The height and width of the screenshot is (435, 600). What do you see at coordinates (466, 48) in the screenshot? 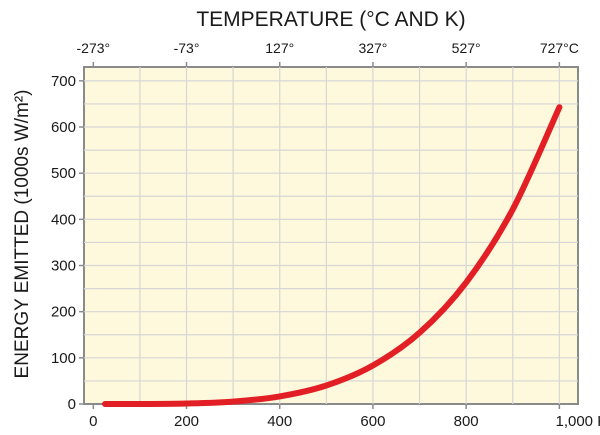
I see `top-tick-label: 527°` at bounding box center [466, 48].